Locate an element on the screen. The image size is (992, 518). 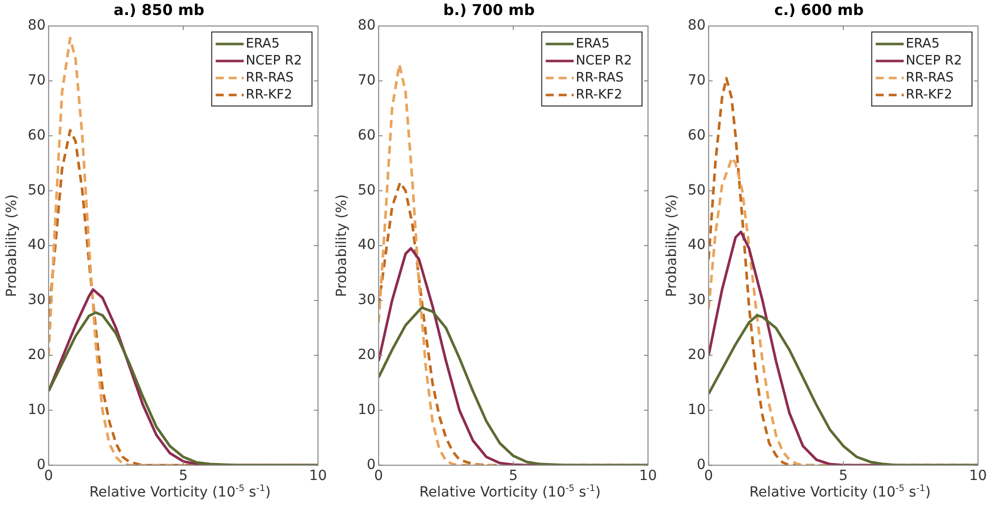
chart-title: c.) 600 mb is located at coordinates (819, 9).